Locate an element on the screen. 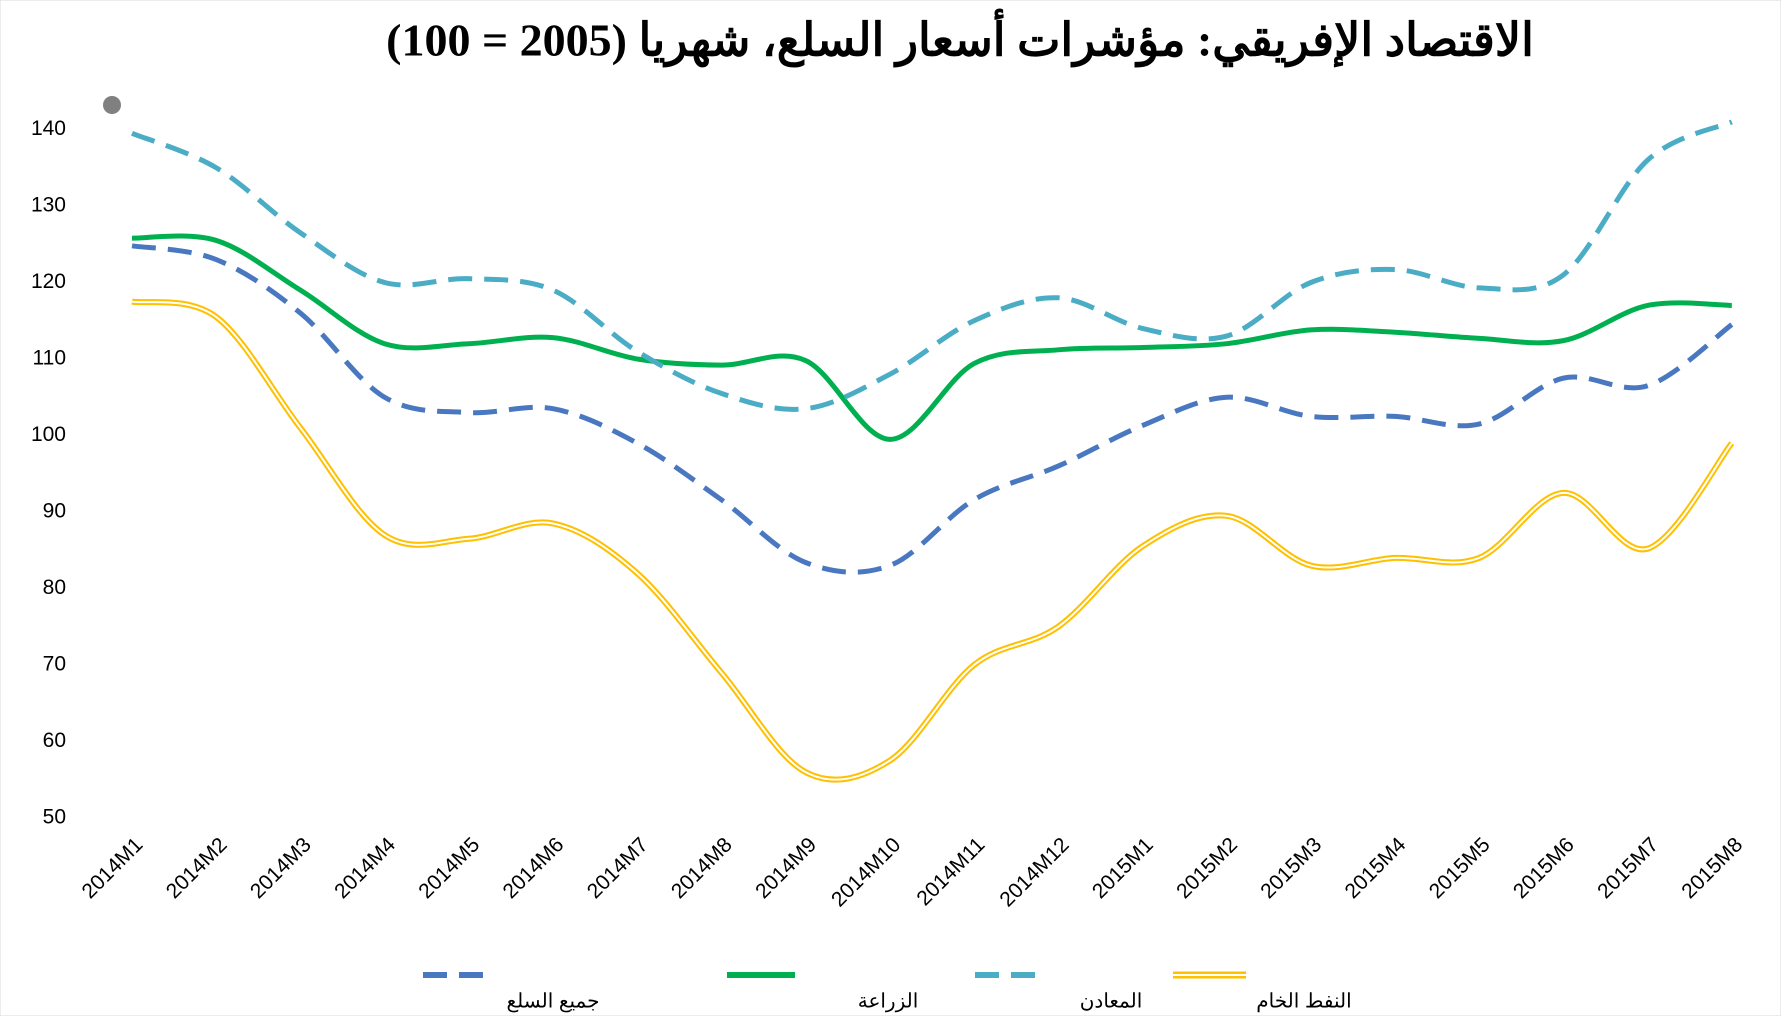 The width and height of the screenshot is (1781, 1016). legend-label: المعادن is located at coordinates (1111, 1001).